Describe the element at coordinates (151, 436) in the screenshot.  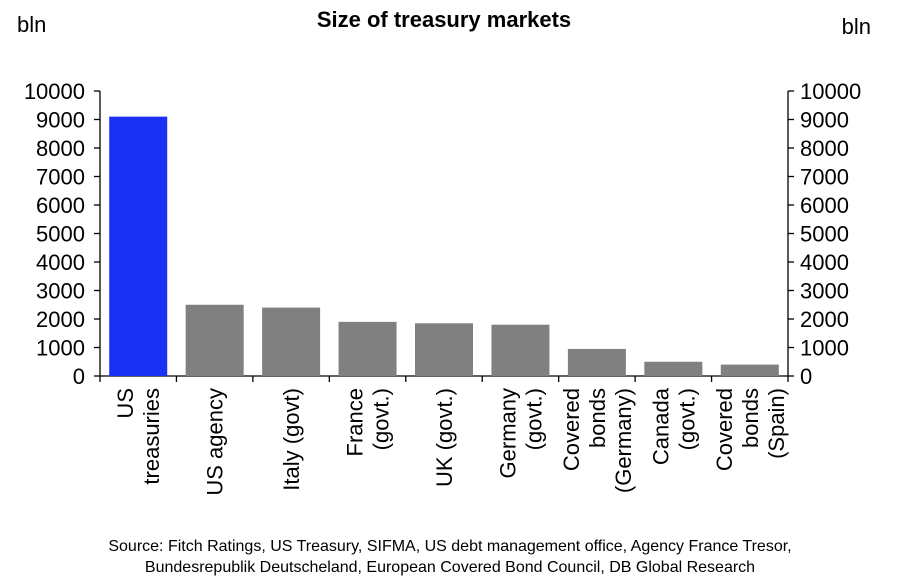
I see `category-label-line: treasuries` at that location.